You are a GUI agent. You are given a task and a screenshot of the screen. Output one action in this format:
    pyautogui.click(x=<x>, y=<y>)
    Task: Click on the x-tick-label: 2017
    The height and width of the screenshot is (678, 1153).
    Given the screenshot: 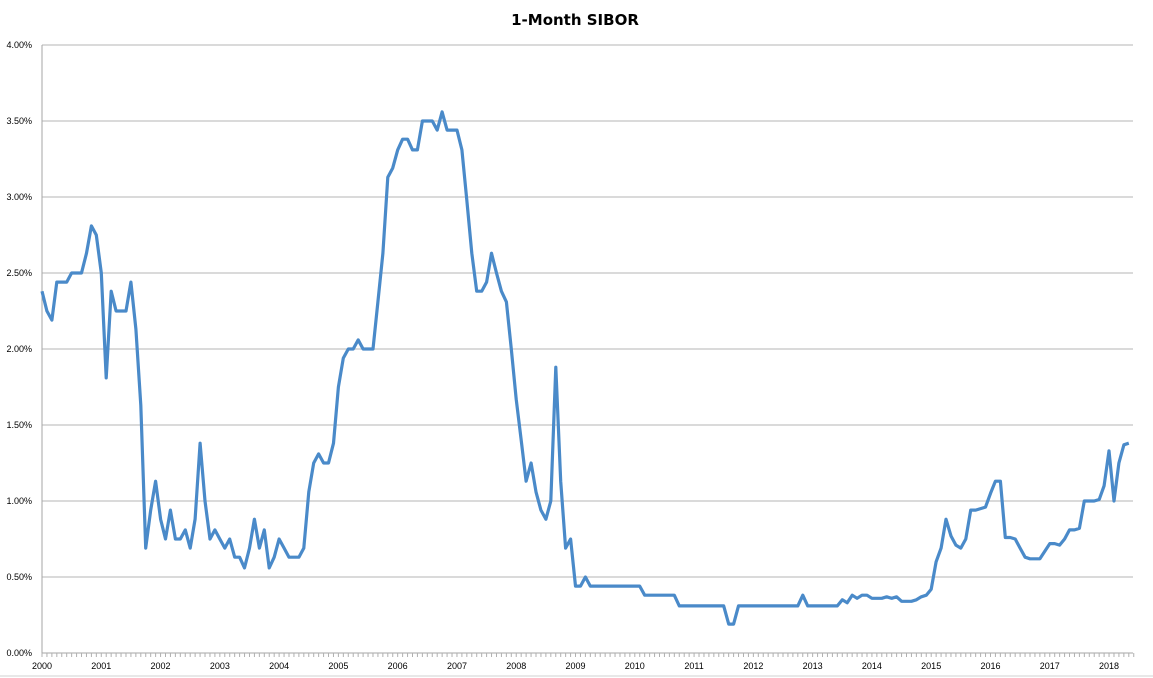 What is the action you would take?
    pyautogui.click(x=1050, y=666)
    